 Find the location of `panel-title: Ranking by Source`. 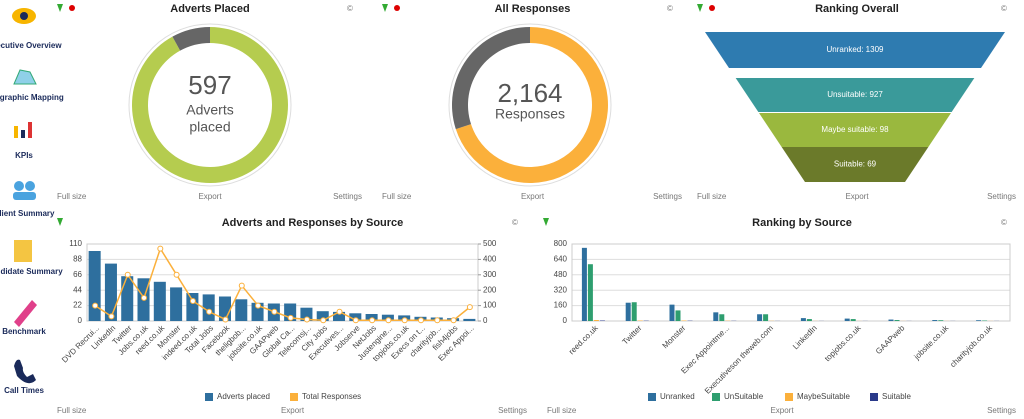

panel-title: Ranking by Source is located at coordinates (802, 223).